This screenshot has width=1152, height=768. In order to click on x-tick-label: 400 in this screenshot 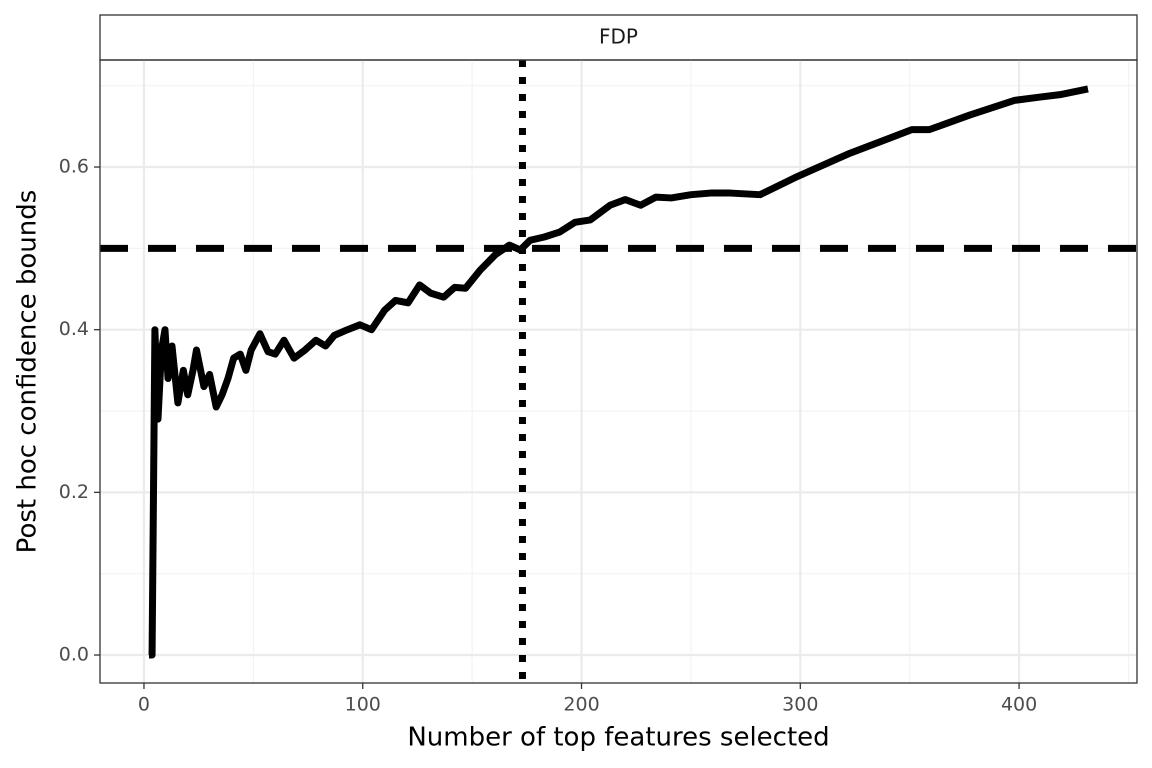, I will do `click(1019, 705)`.